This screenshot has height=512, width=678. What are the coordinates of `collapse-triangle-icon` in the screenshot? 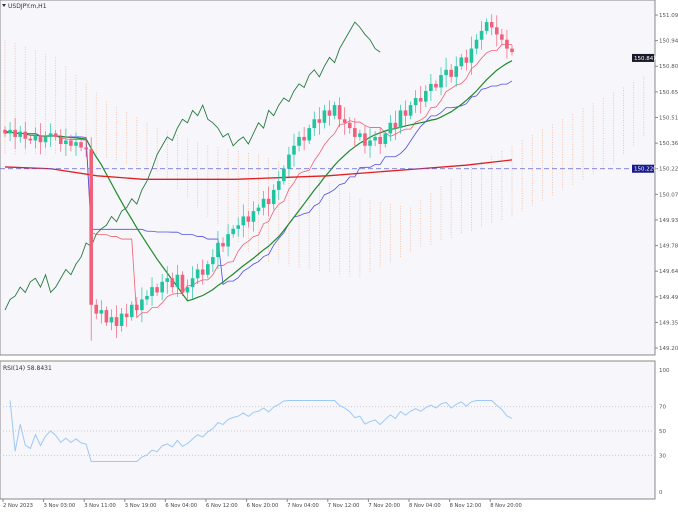 It's located at (4, 5).